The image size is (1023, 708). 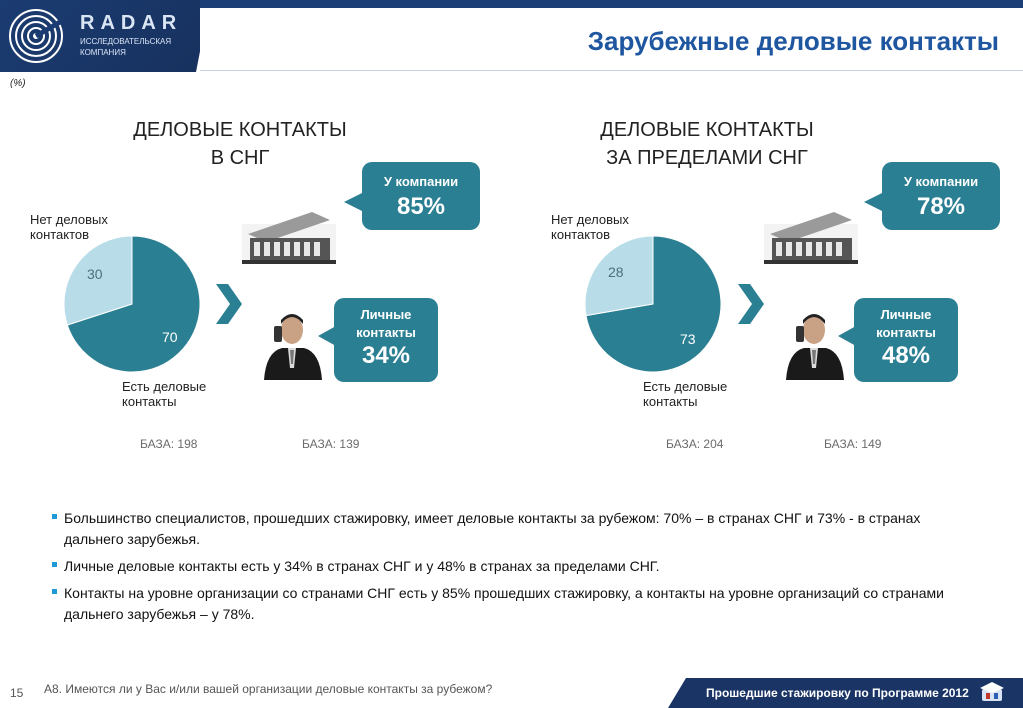 I want to click on panel-heading-line: В СНГ, so click(x=240, y=158).